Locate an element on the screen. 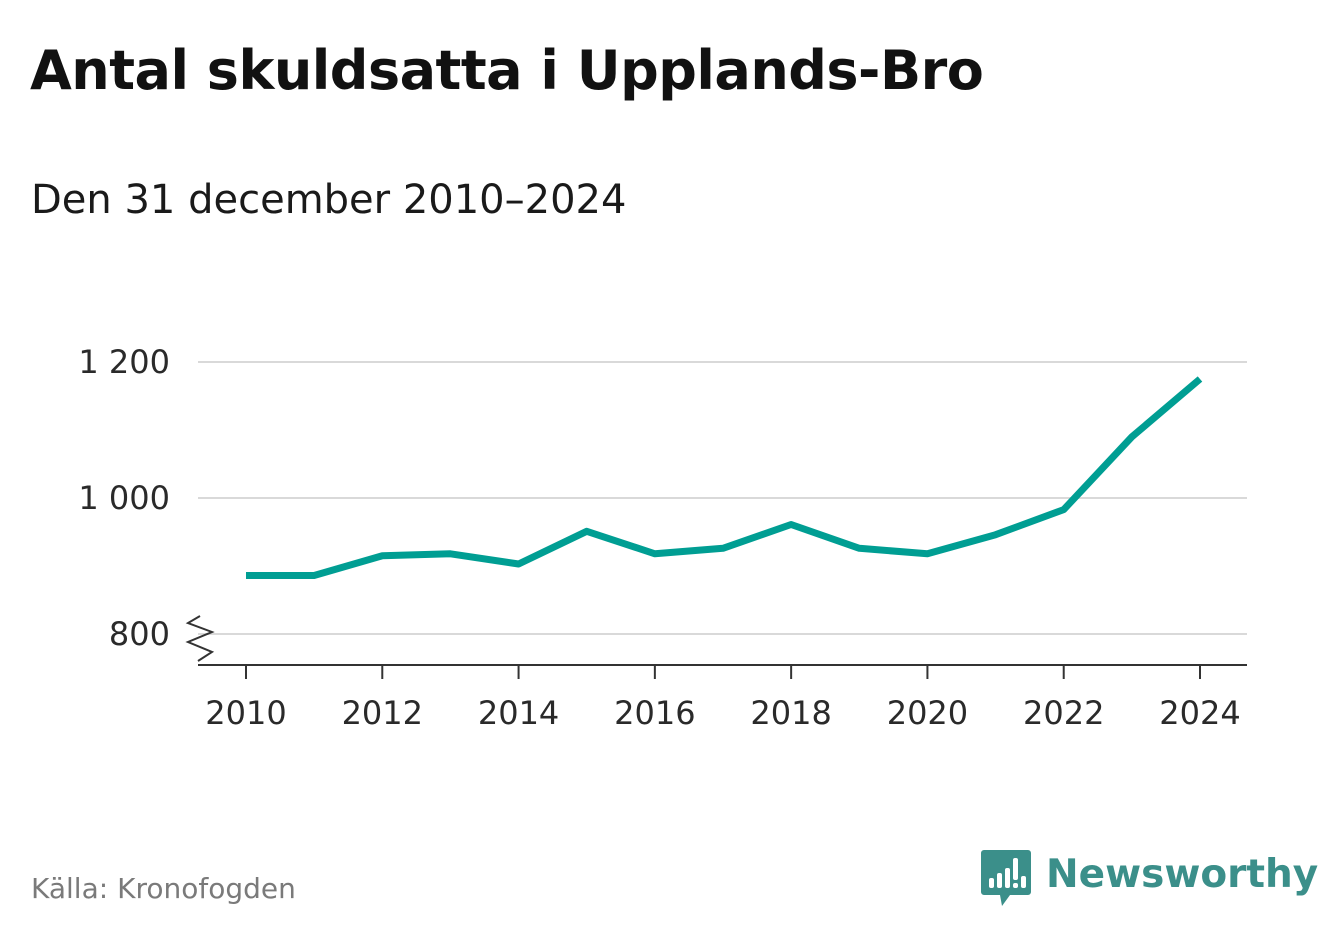 The height and width of the screenshot is (939, 1322). chart-title: Antal skuldsatta i Upplands-Bro is located at coordinates (507, 70).